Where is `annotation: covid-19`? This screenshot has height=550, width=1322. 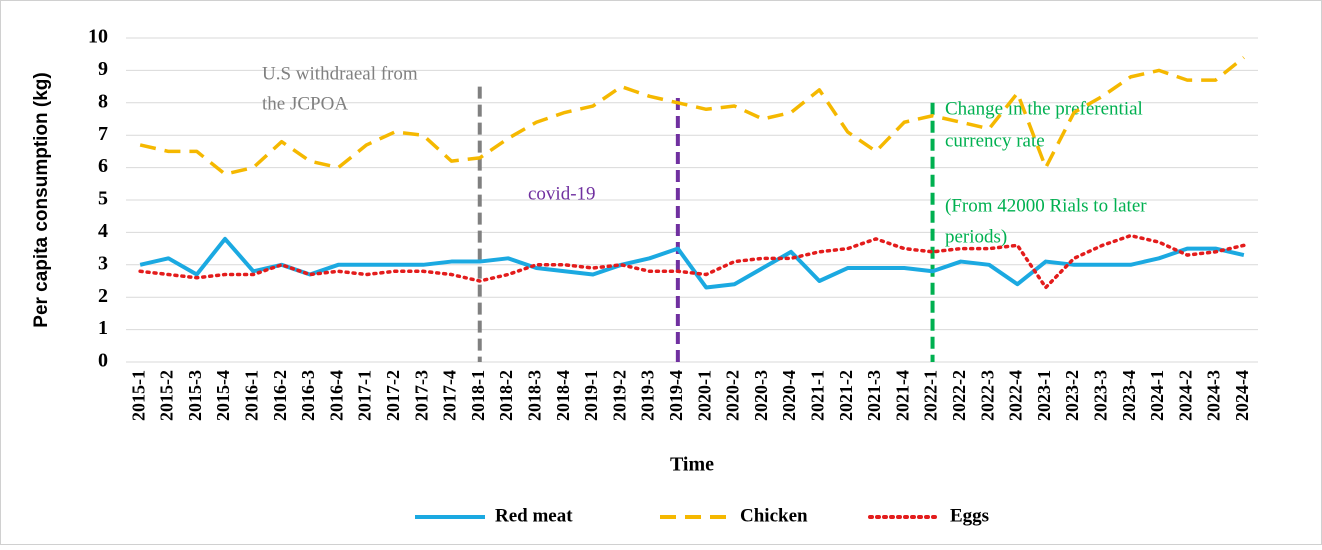
annotation: covid-19 is located at coordinates (562, 193).